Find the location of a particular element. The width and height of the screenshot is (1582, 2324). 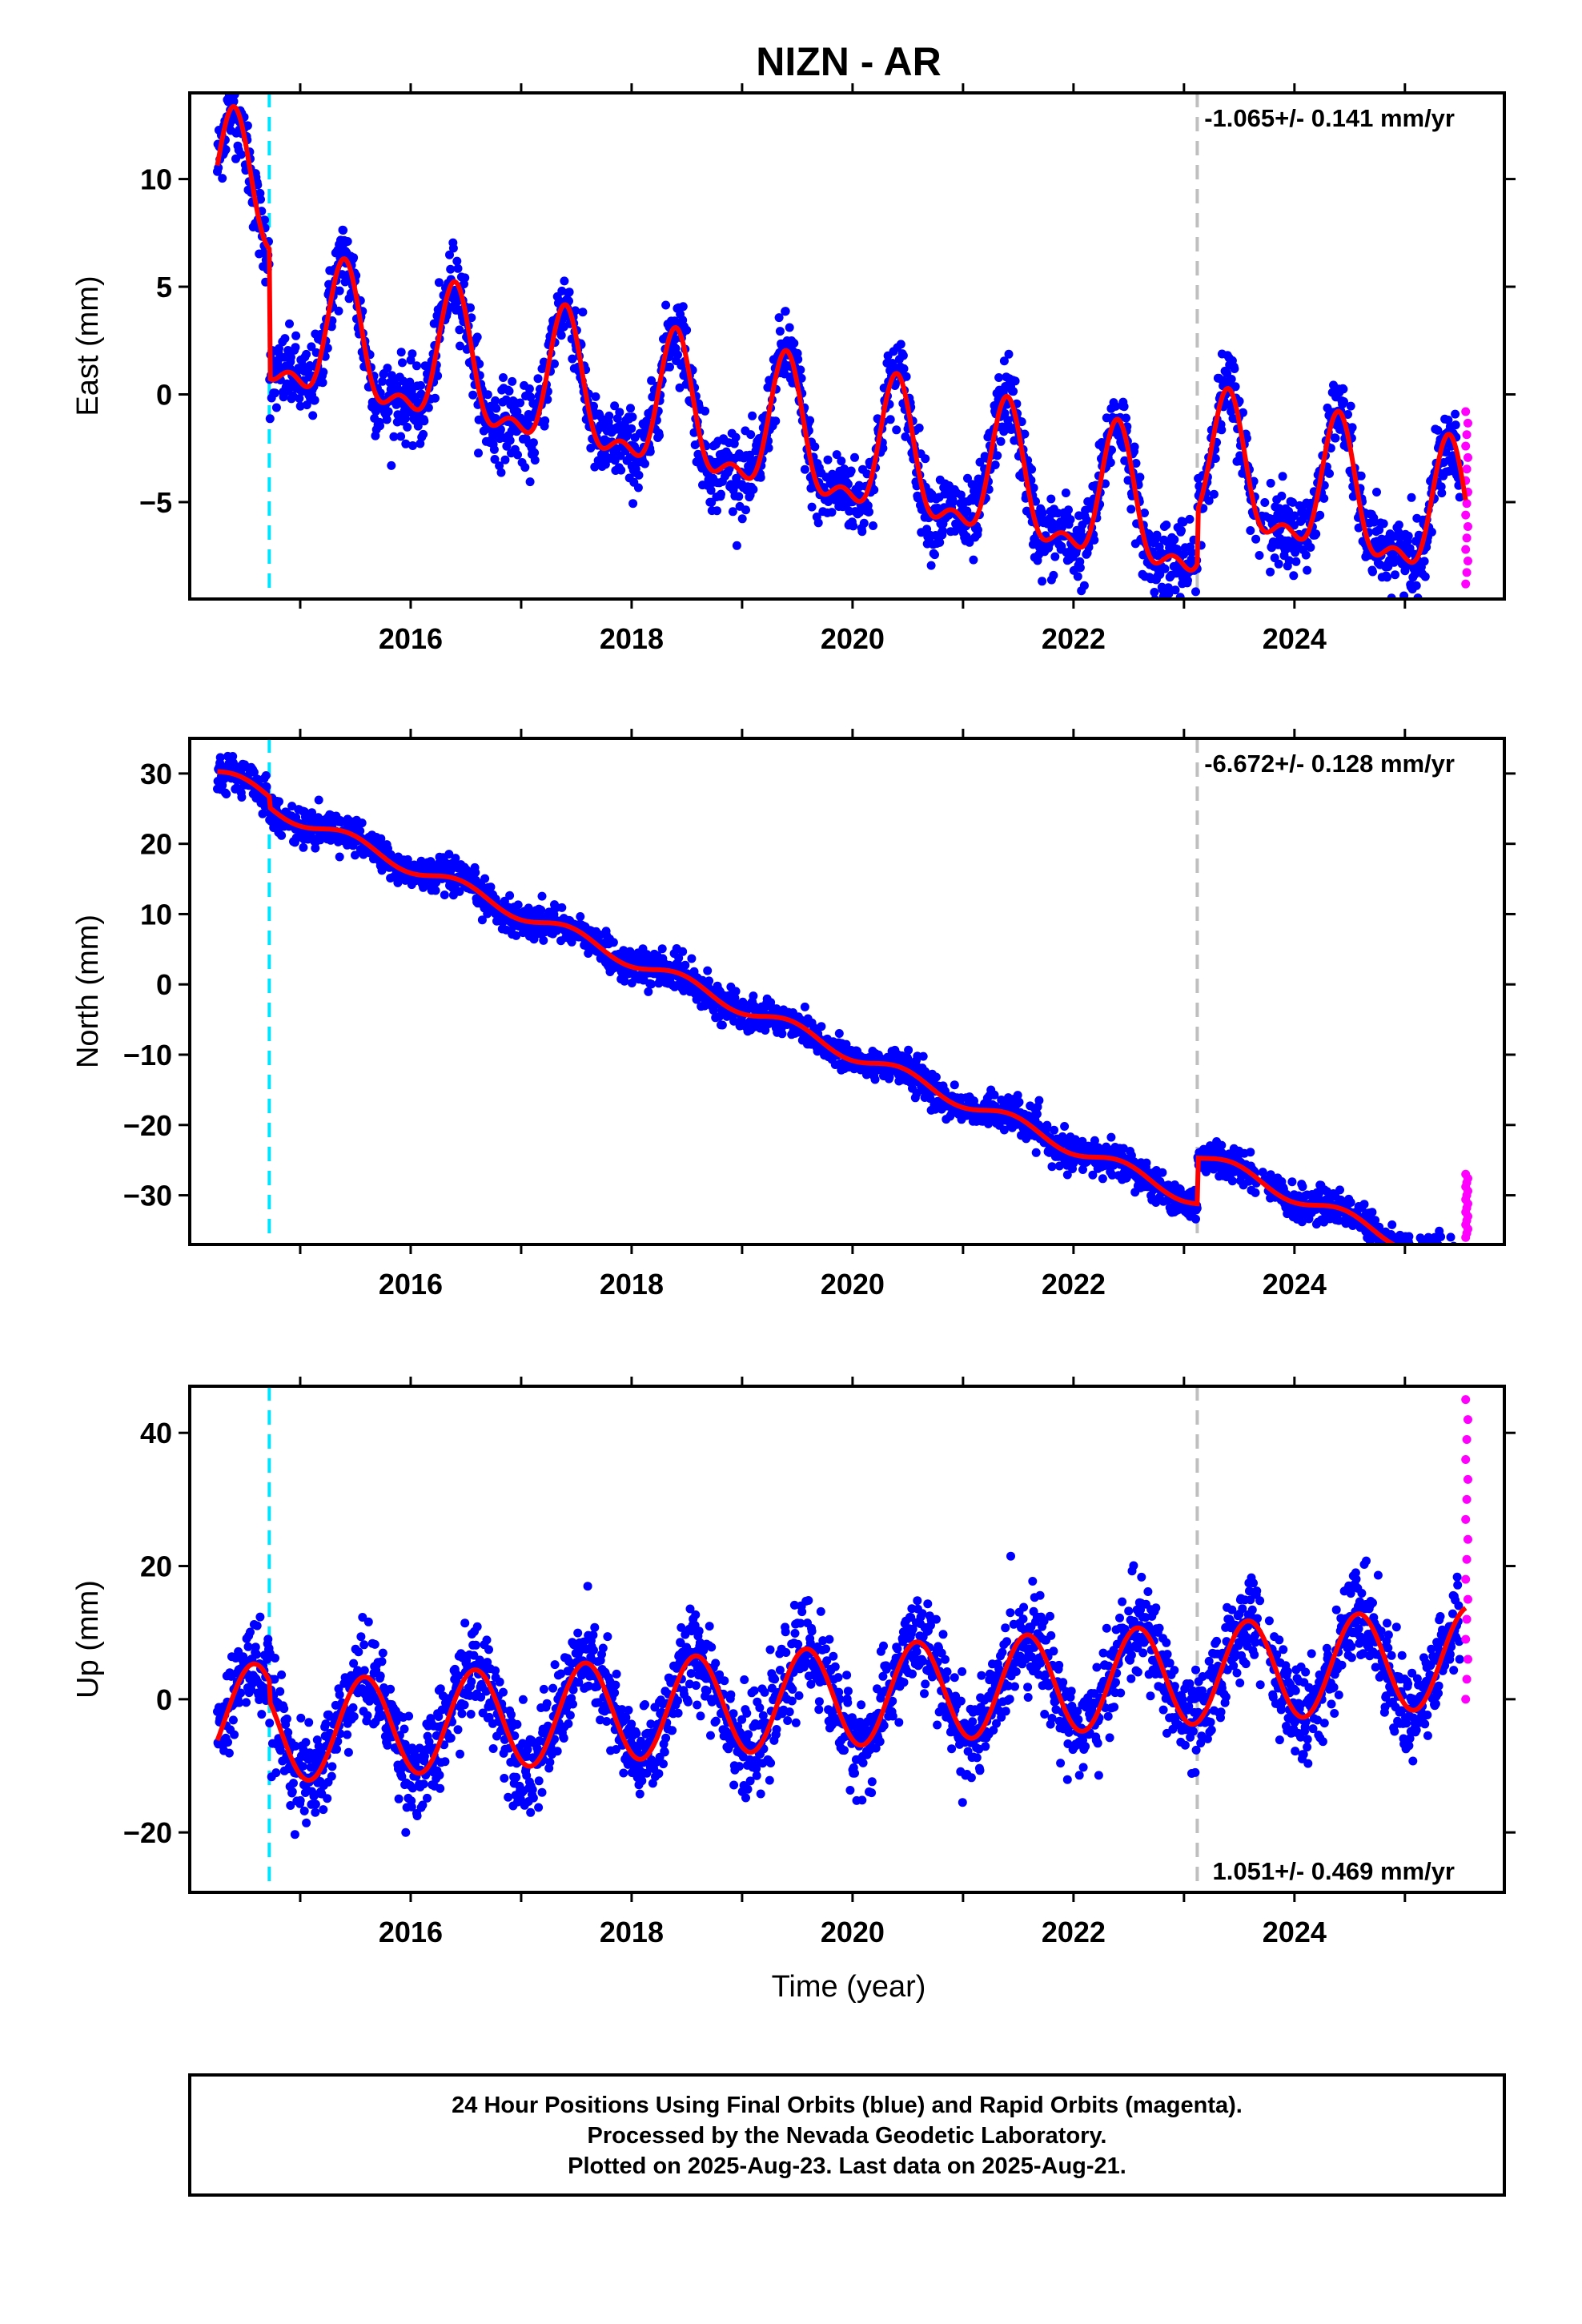

x-tick-label: 2018 is located at coordinates (632, 638).